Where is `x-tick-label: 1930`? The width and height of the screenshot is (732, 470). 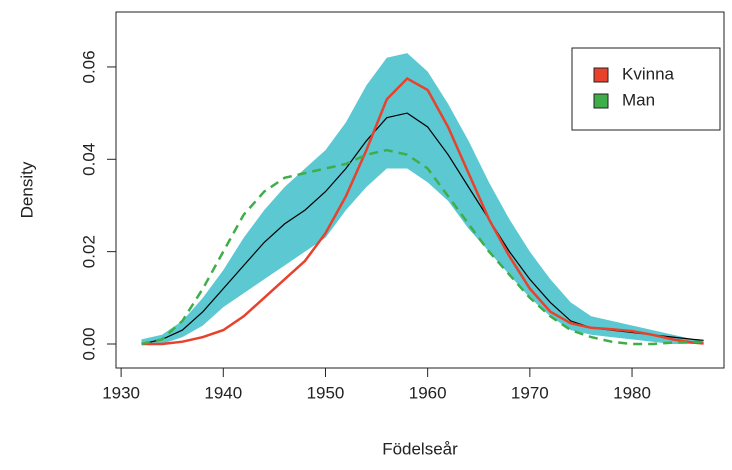
x-tick-label: 1930 is located at coordinates (121, 392).